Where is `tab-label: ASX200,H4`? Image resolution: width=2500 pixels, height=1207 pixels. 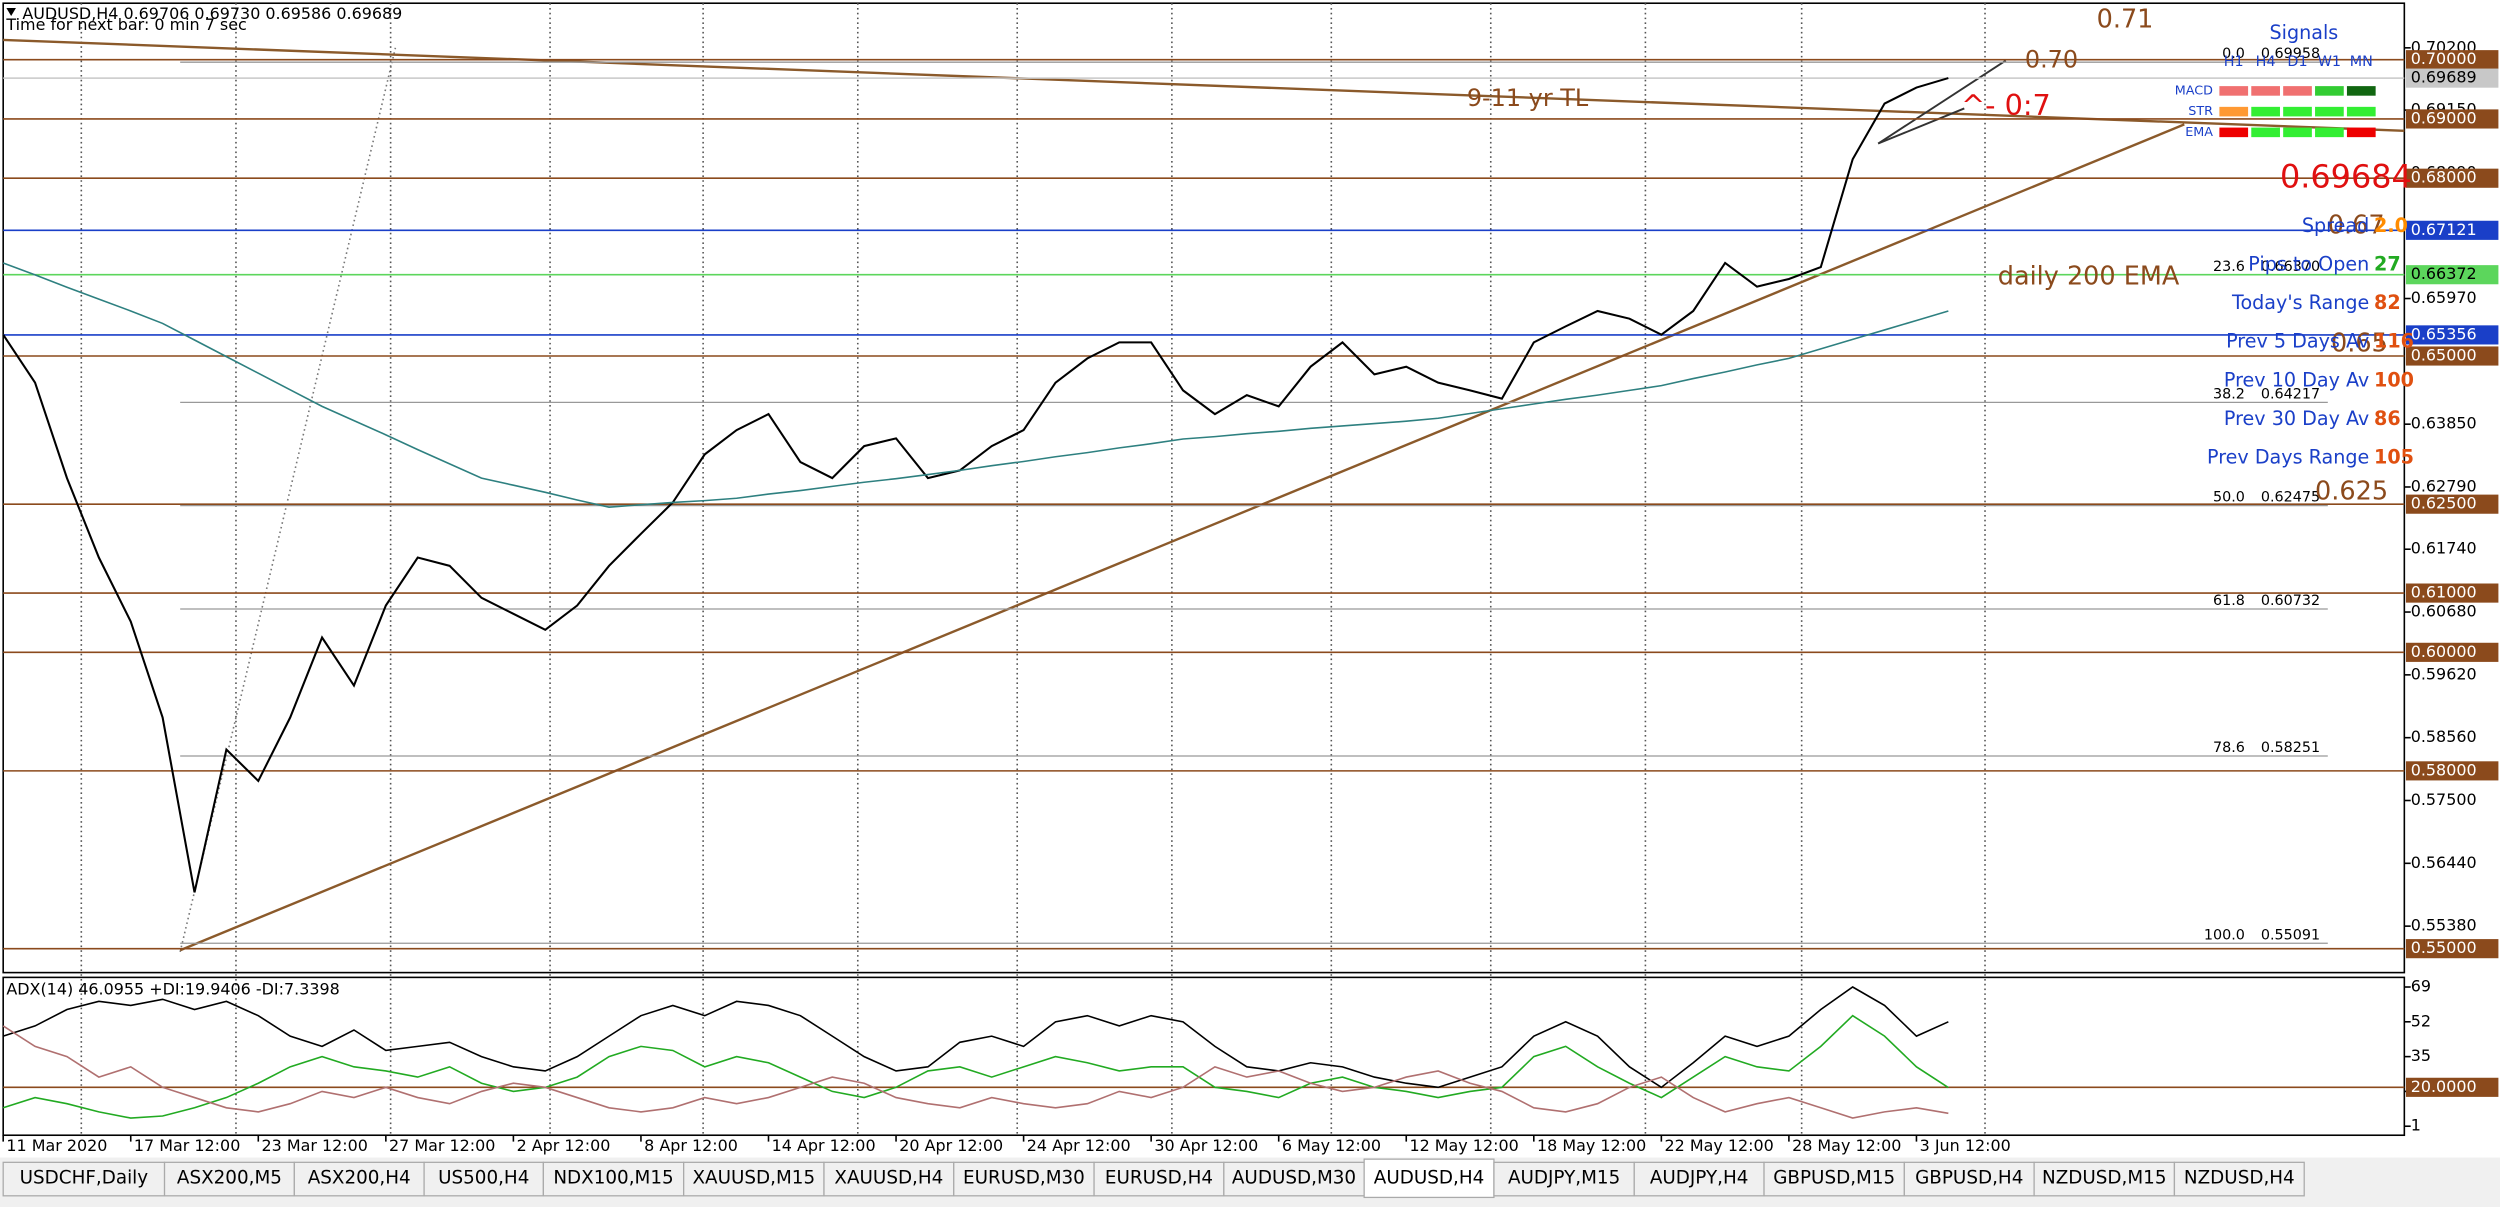 tab-label: ASX200,H4 is located at coordinates (359, 1177).